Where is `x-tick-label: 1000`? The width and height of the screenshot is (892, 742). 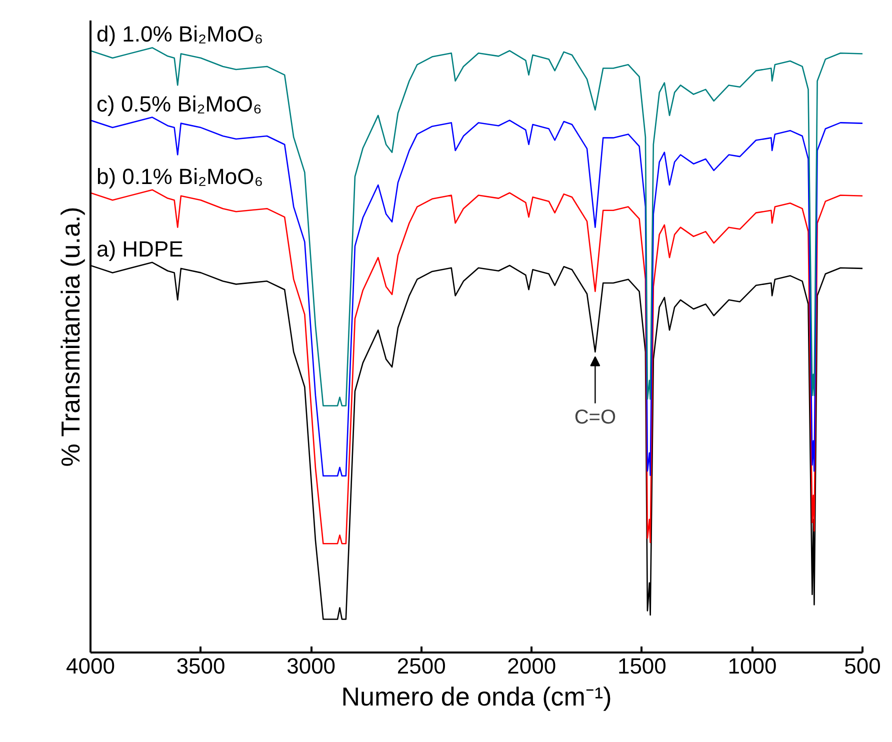
x-tick-label: 1000 is located at coordinates (752, 666).